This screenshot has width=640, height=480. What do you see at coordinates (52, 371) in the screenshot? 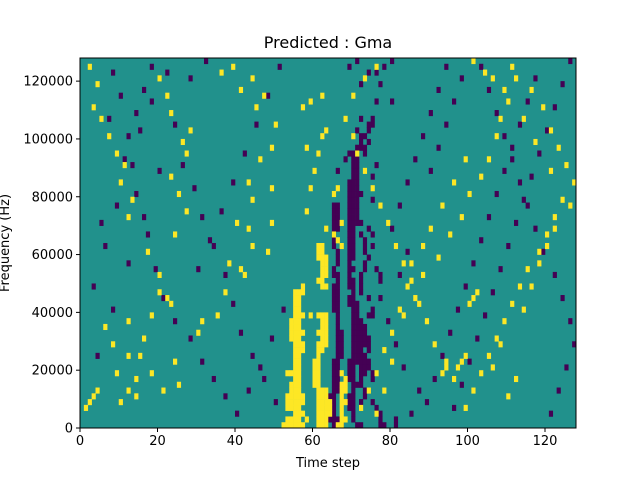
I see `y-tick-label: 20000` at bounding box center [52, 371].